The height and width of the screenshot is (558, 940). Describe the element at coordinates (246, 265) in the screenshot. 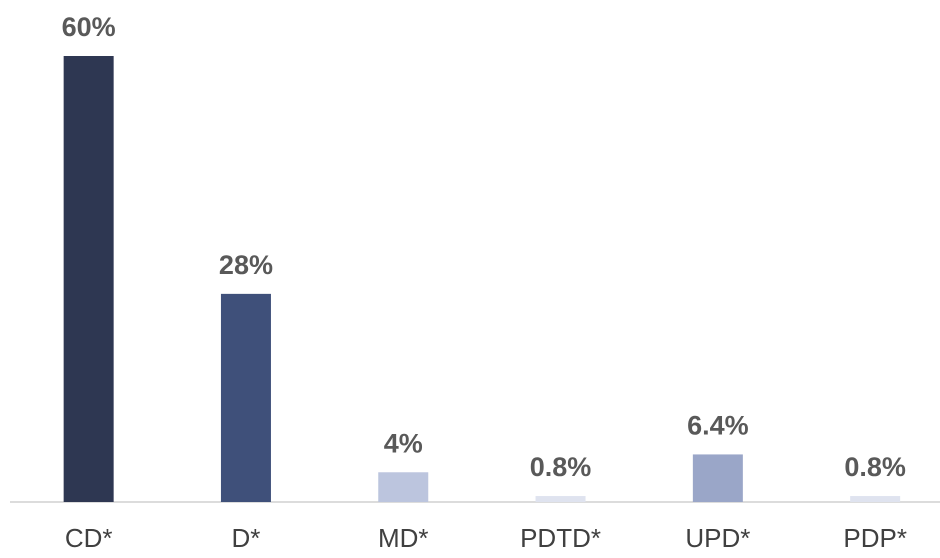

I see `value-label: 28%` at that location.